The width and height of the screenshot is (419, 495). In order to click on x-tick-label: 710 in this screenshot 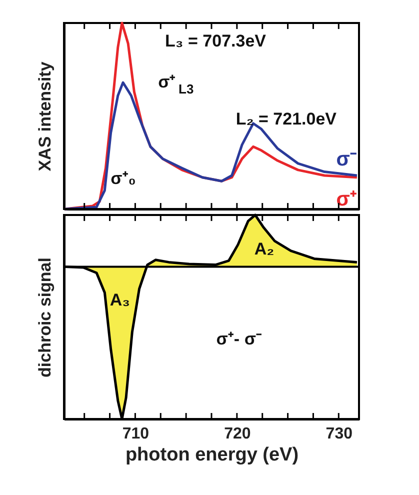, I will do `click(136, 434)`.